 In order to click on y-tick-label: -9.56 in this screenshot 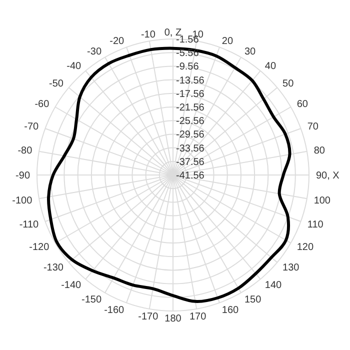, I will do `click(188, 67)`.